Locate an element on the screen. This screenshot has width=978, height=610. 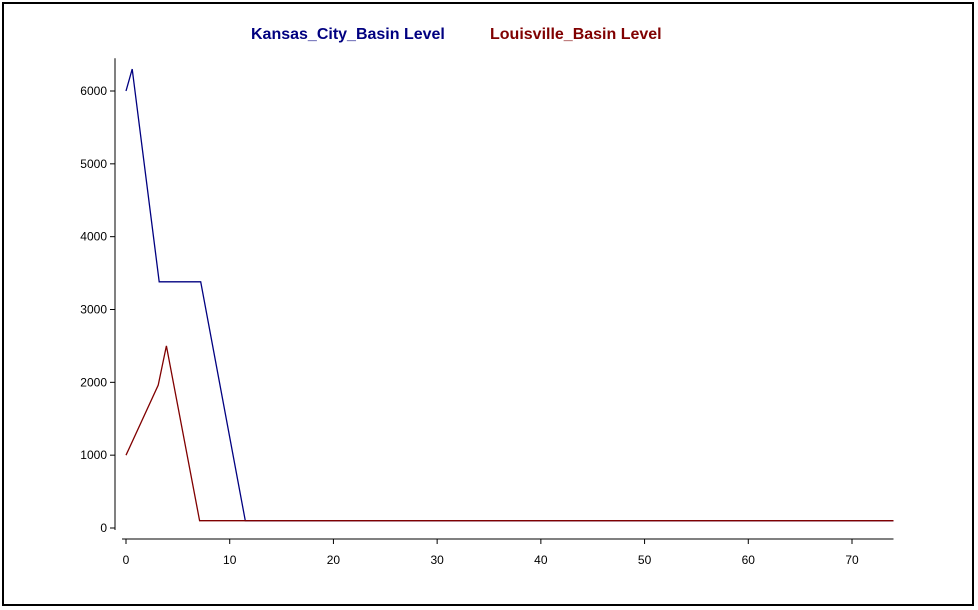
x-tick-label: 0 is located at coordinates (126, 560).